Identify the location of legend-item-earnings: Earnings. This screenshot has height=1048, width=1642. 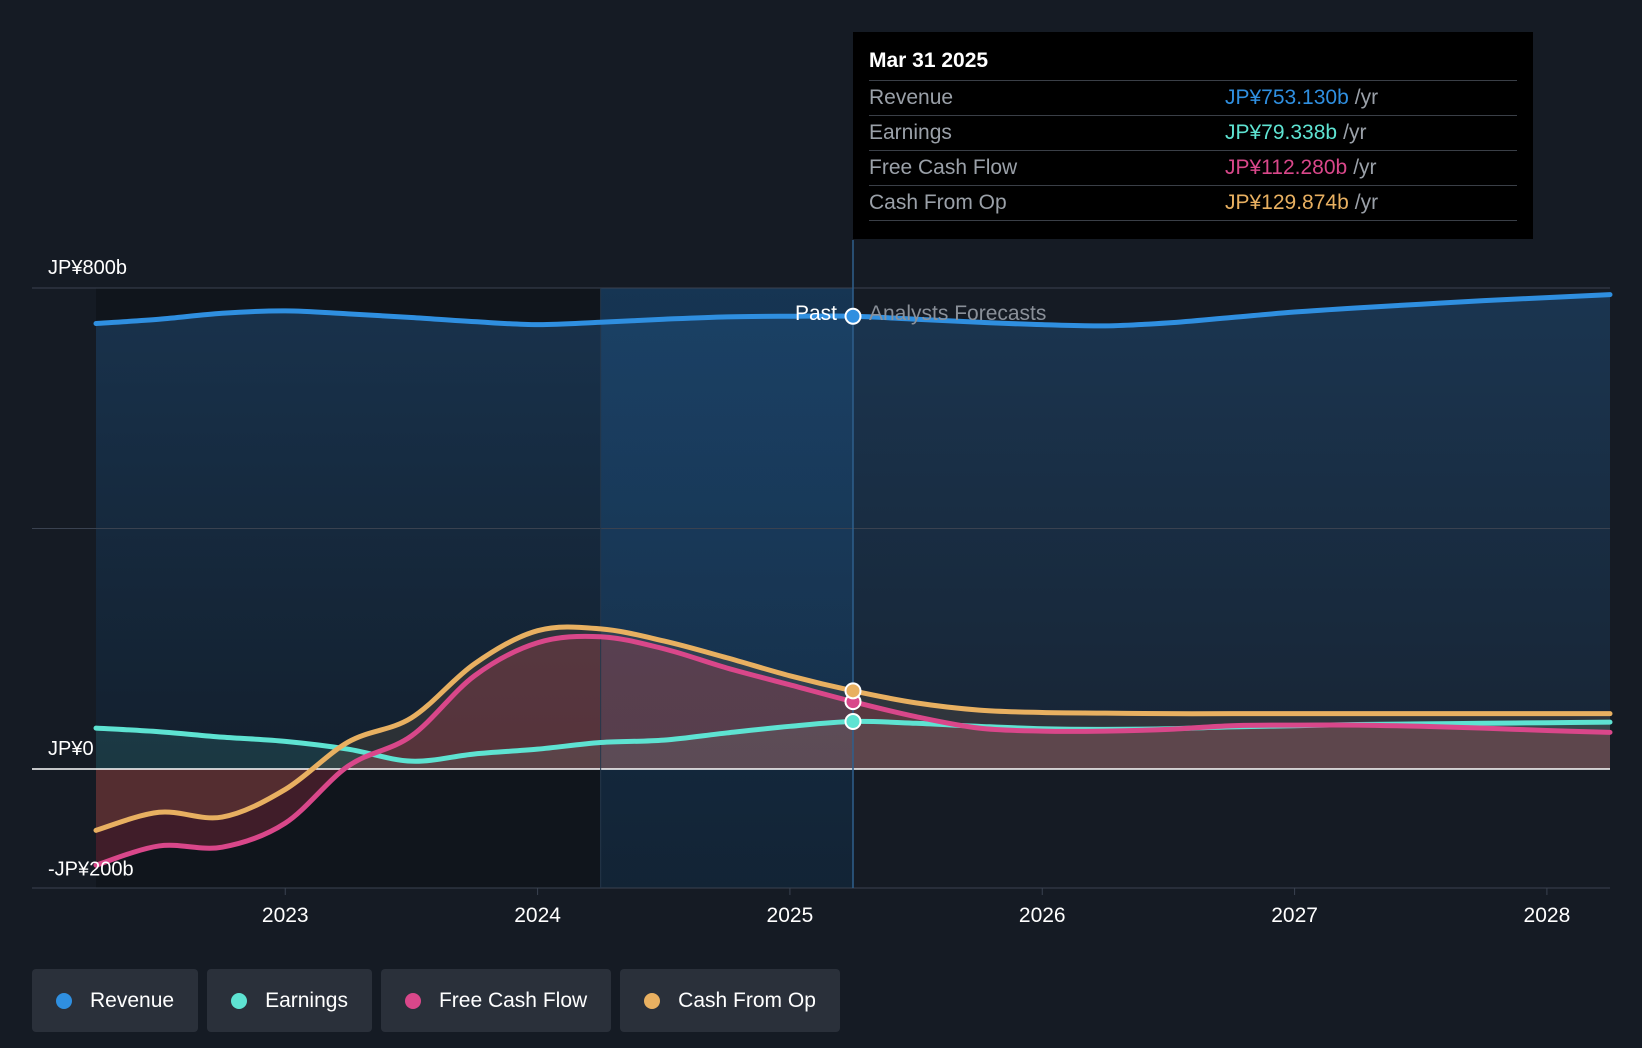
(289, 1000).